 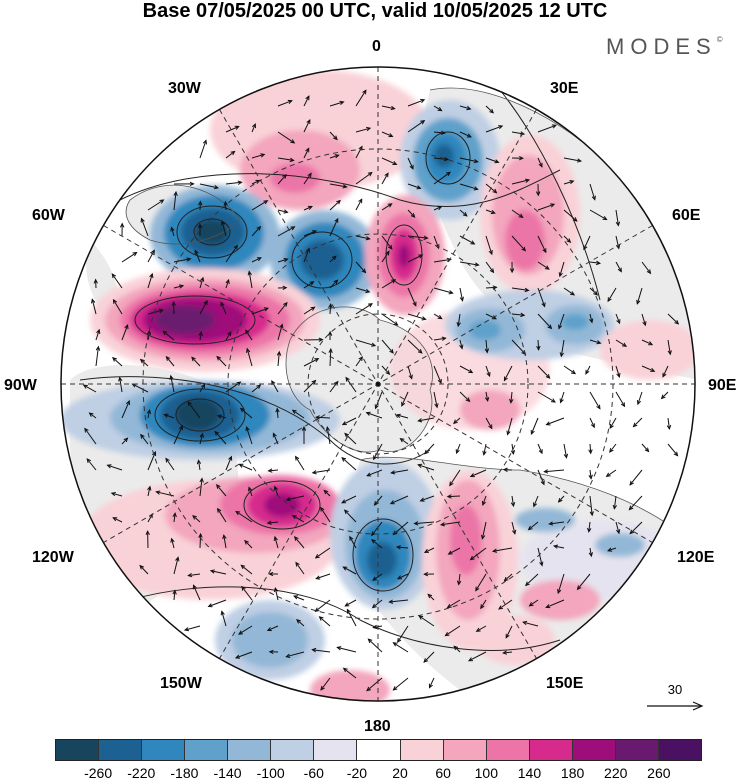 I want to click on lon-label-150w: 150W, so click(x=181, y=683).